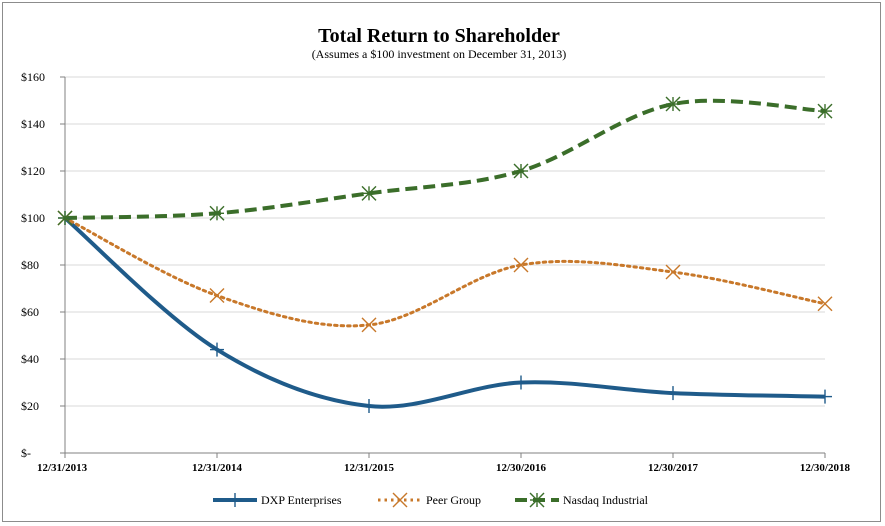  Describe the element at coordinates (26, 453) in the screenshot. I see `y-tick-label: $-` at that location.